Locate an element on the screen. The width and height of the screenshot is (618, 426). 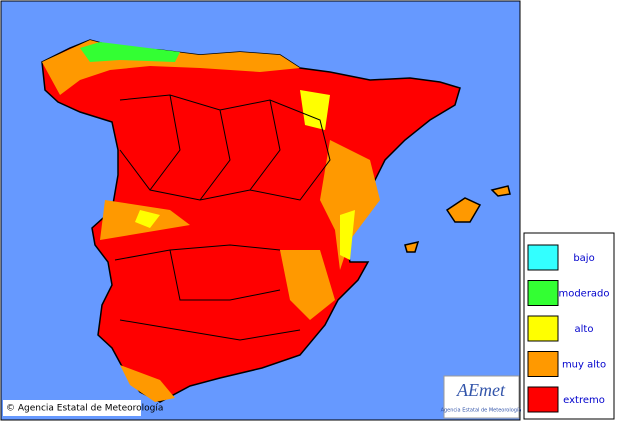
copyright-box is located at coordinates (72, 408).